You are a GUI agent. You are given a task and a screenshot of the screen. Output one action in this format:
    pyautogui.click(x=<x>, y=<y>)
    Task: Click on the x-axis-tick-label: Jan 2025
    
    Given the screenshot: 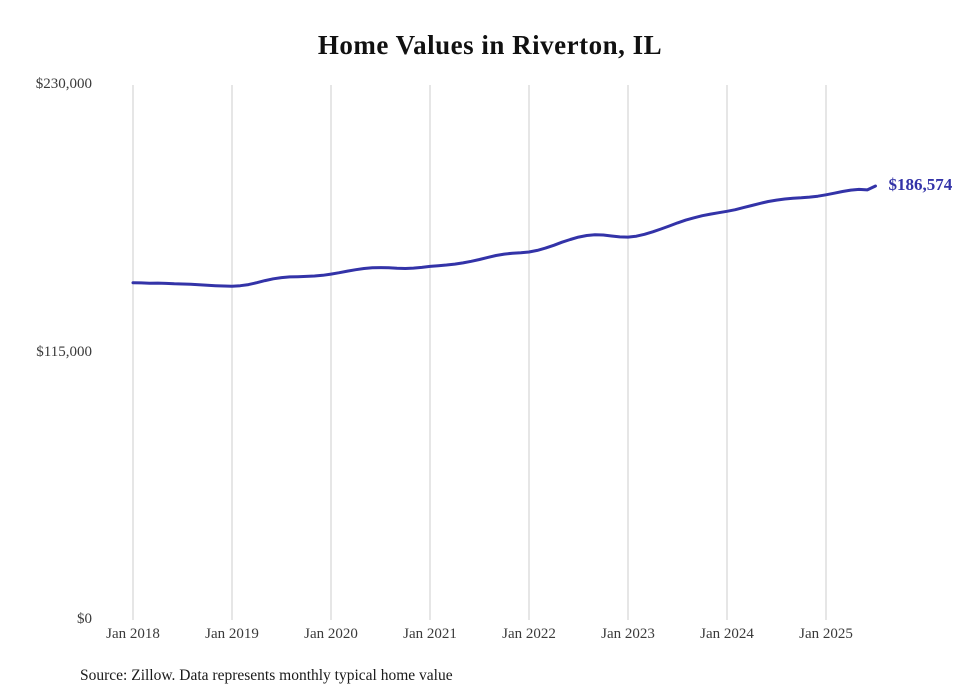 What is the action you would take?
    pyautogui.click(x=826, y=634)
    